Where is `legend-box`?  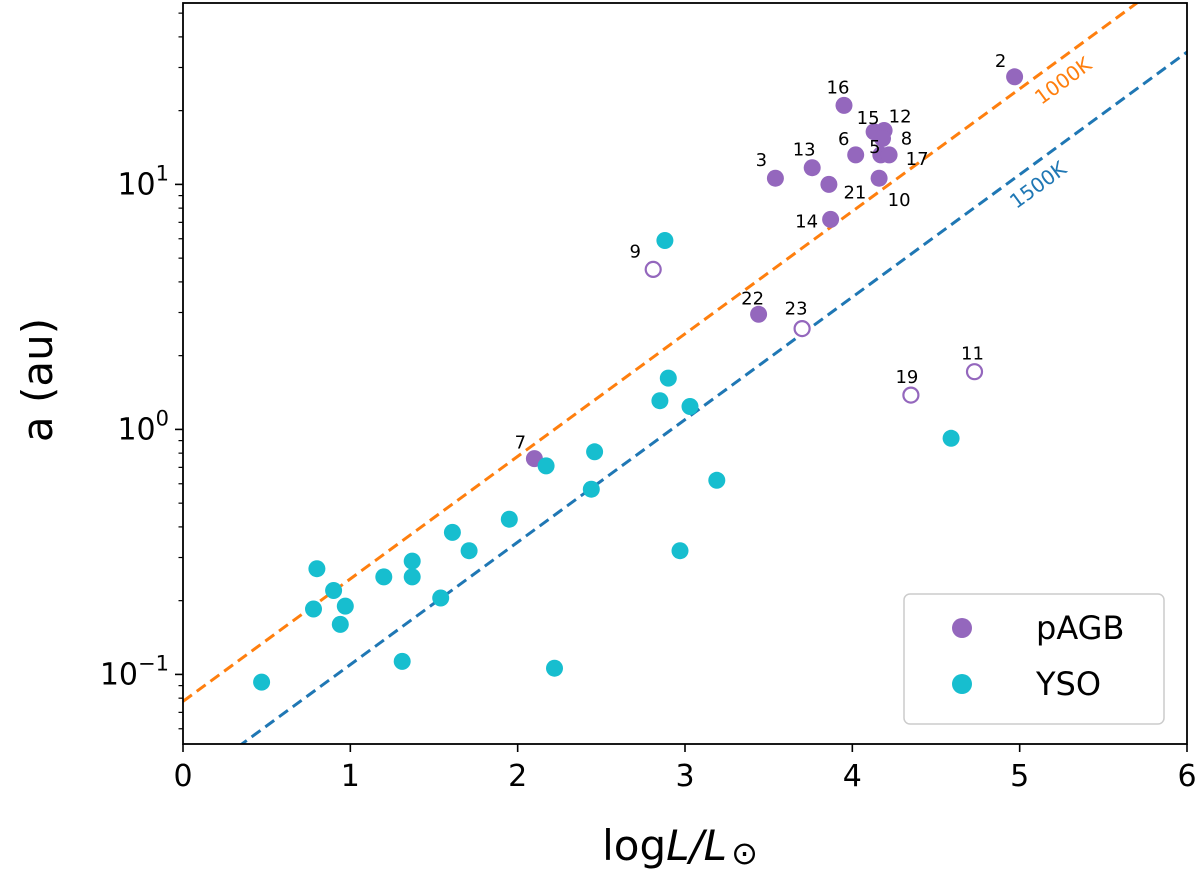
legend-box is located at coordinates (1034, 659).